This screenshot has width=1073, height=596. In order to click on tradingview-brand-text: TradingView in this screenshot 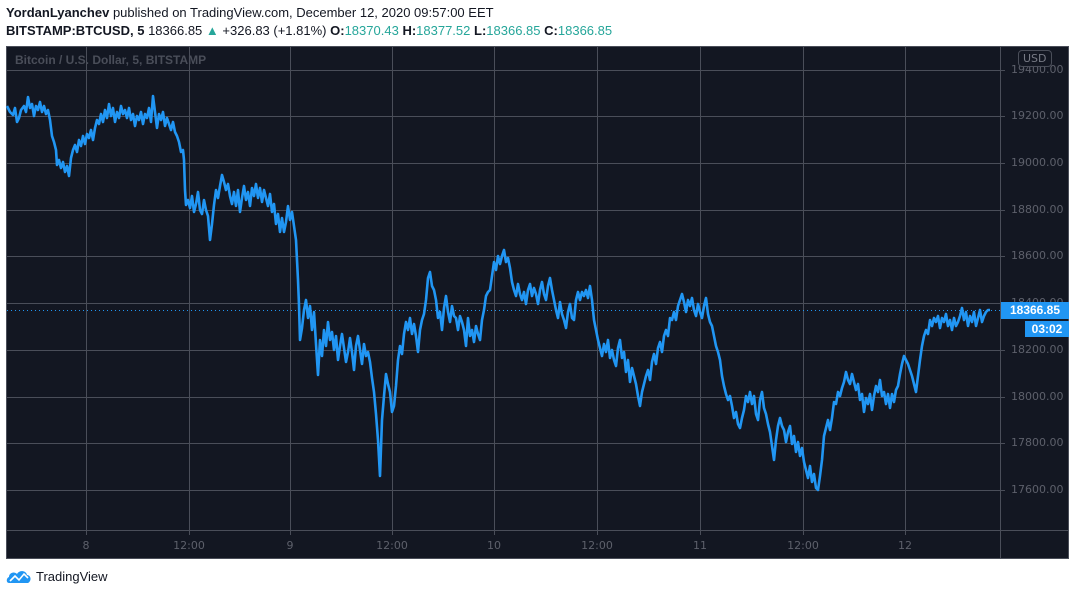, I will do `click(72, 576)`.